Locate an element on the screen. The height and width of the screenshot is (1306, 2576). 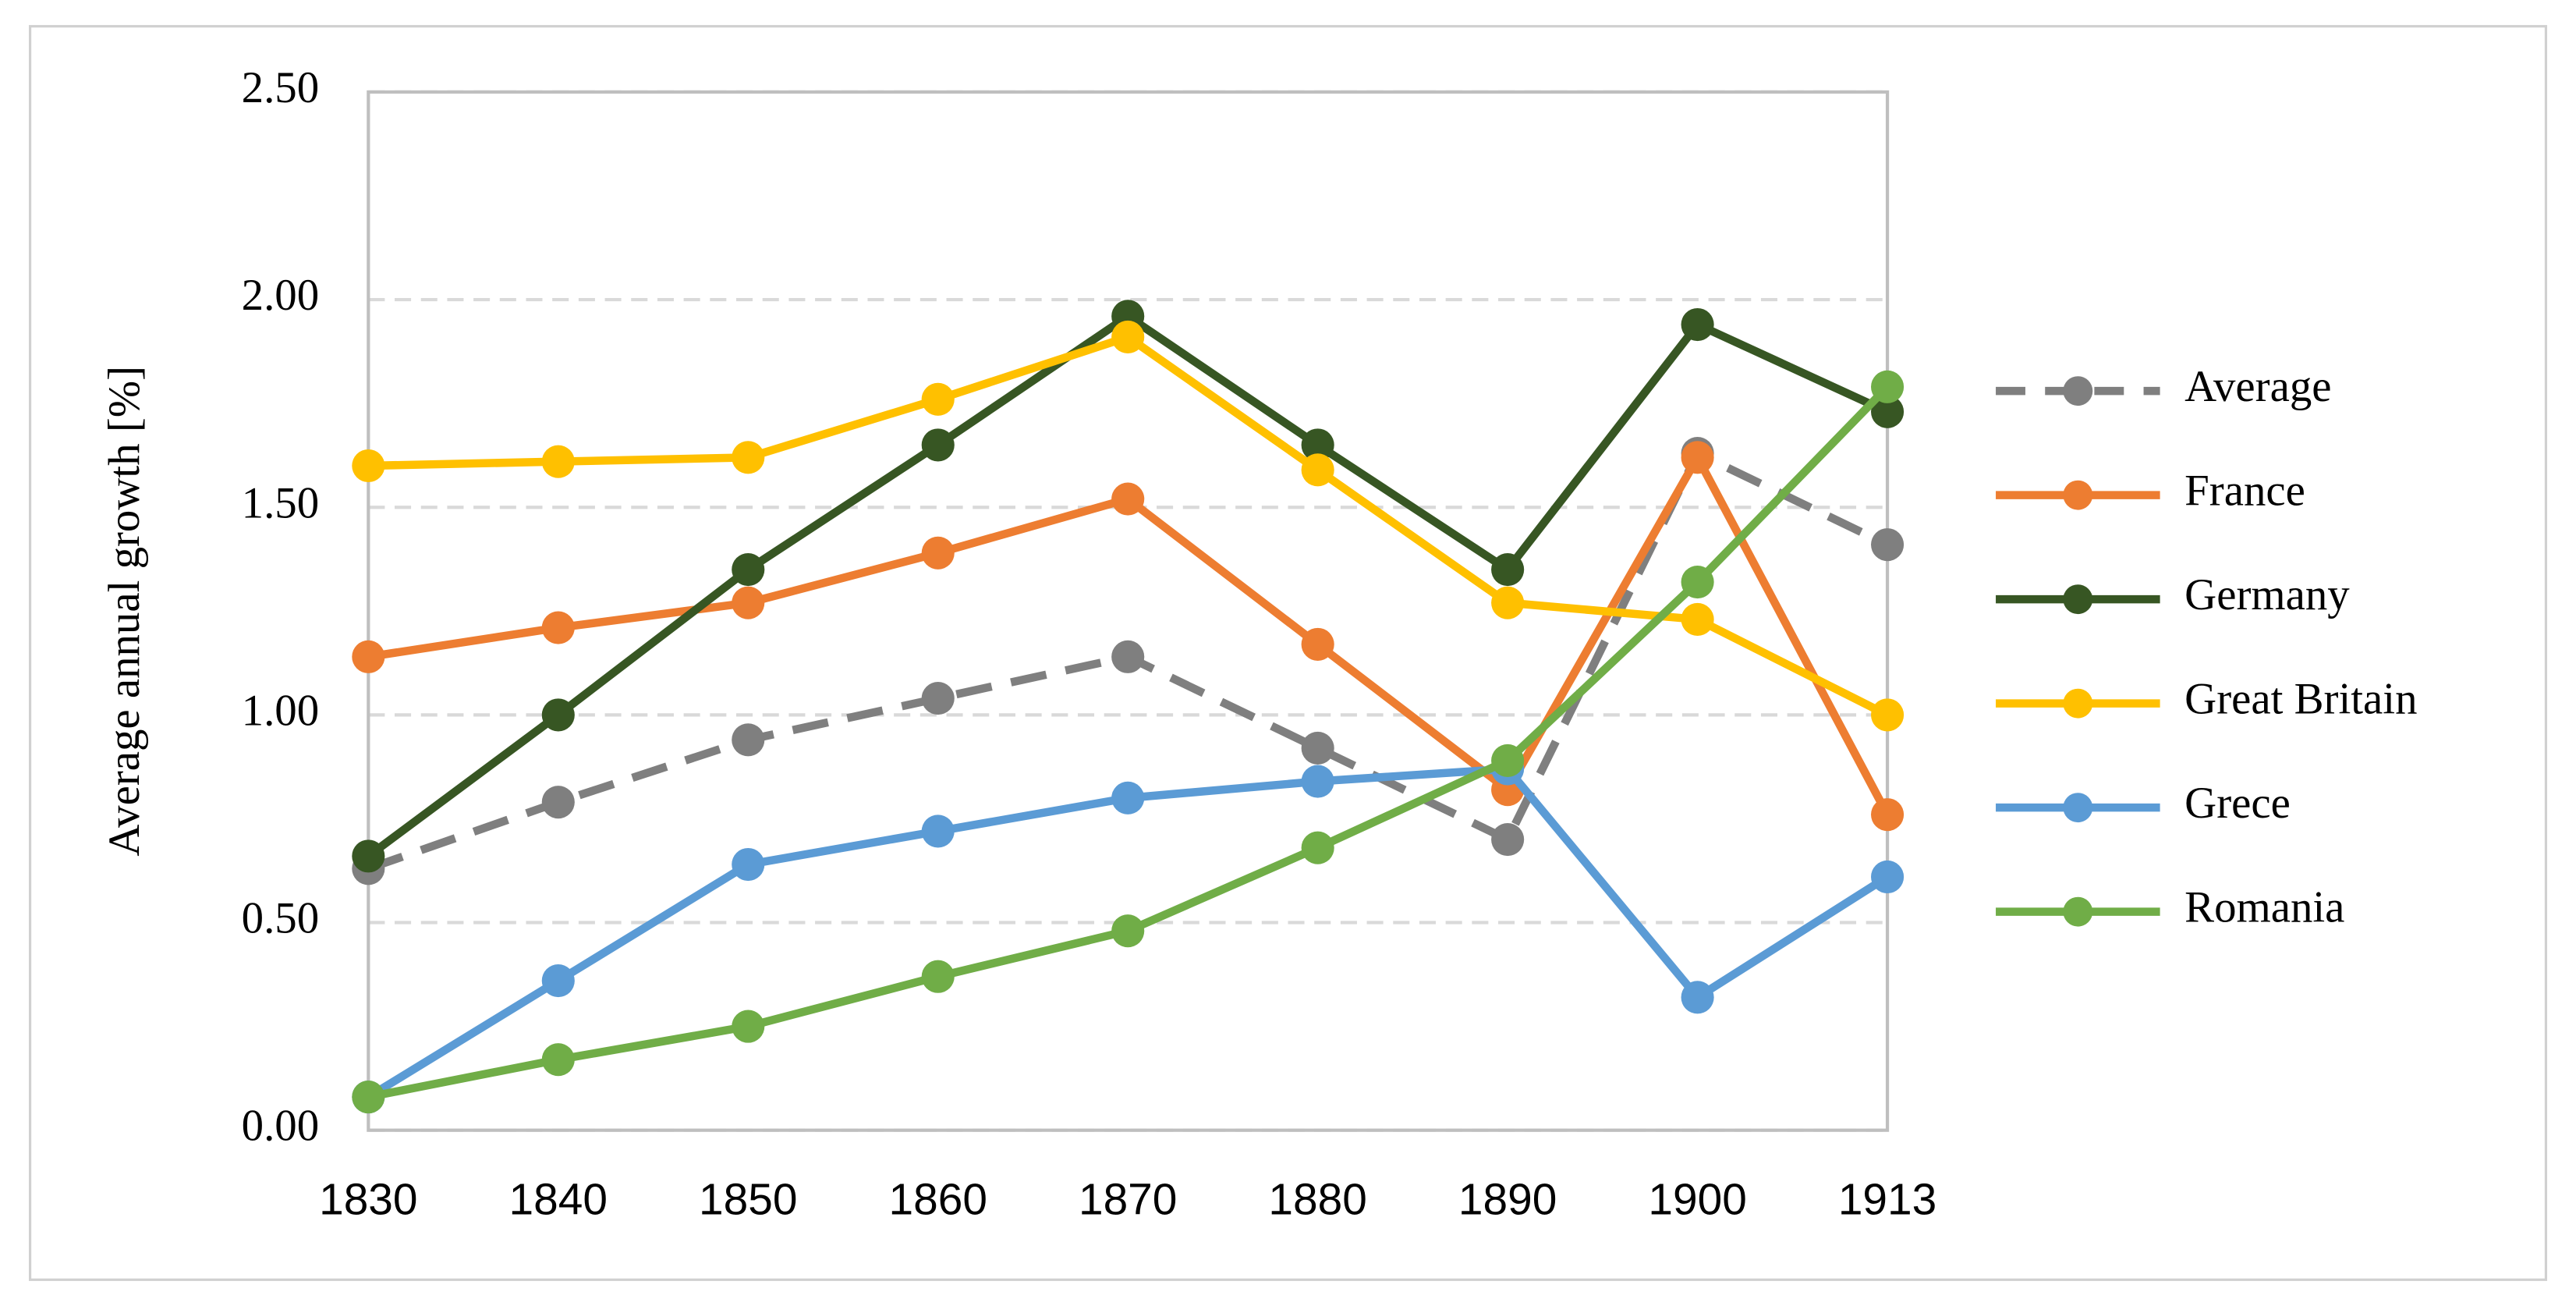
y-axis-label: Average annual growth [%] is located at coordinates (124, 611).